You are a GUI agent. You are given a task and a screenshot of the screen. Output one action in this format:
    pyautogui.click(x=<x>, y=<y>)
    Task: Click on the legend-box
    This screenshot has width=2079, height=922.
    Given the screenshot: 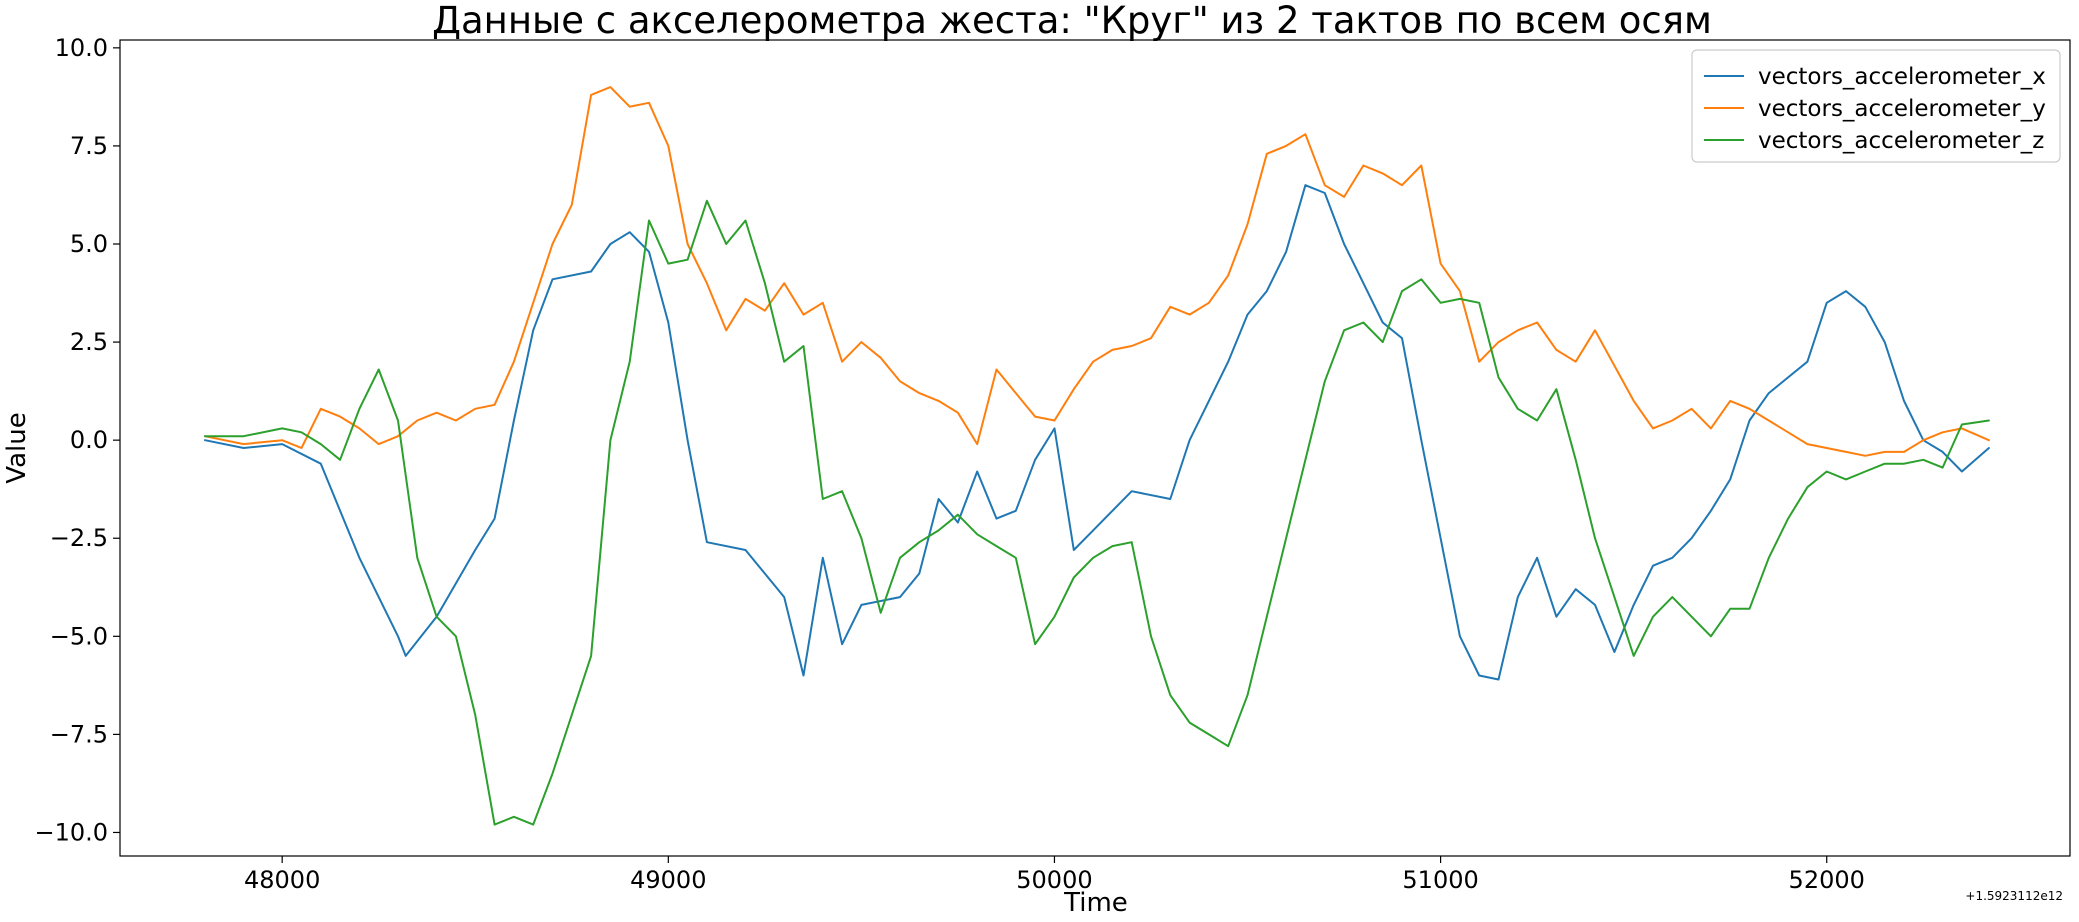 What is the action you would take?
    pyautogui.click(x=1876, y=106)
    